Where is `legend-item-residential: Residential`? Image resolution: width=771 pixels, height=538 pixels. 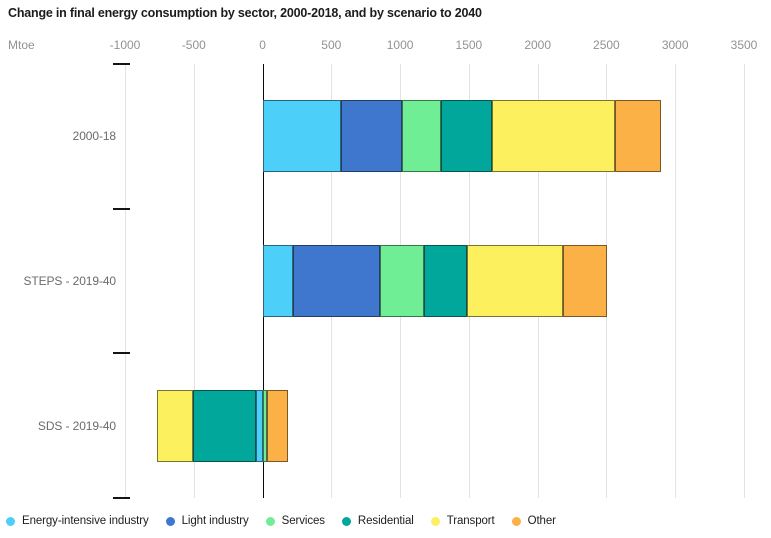 legend-item-residential: Residential is located at coordinates (377, 521).